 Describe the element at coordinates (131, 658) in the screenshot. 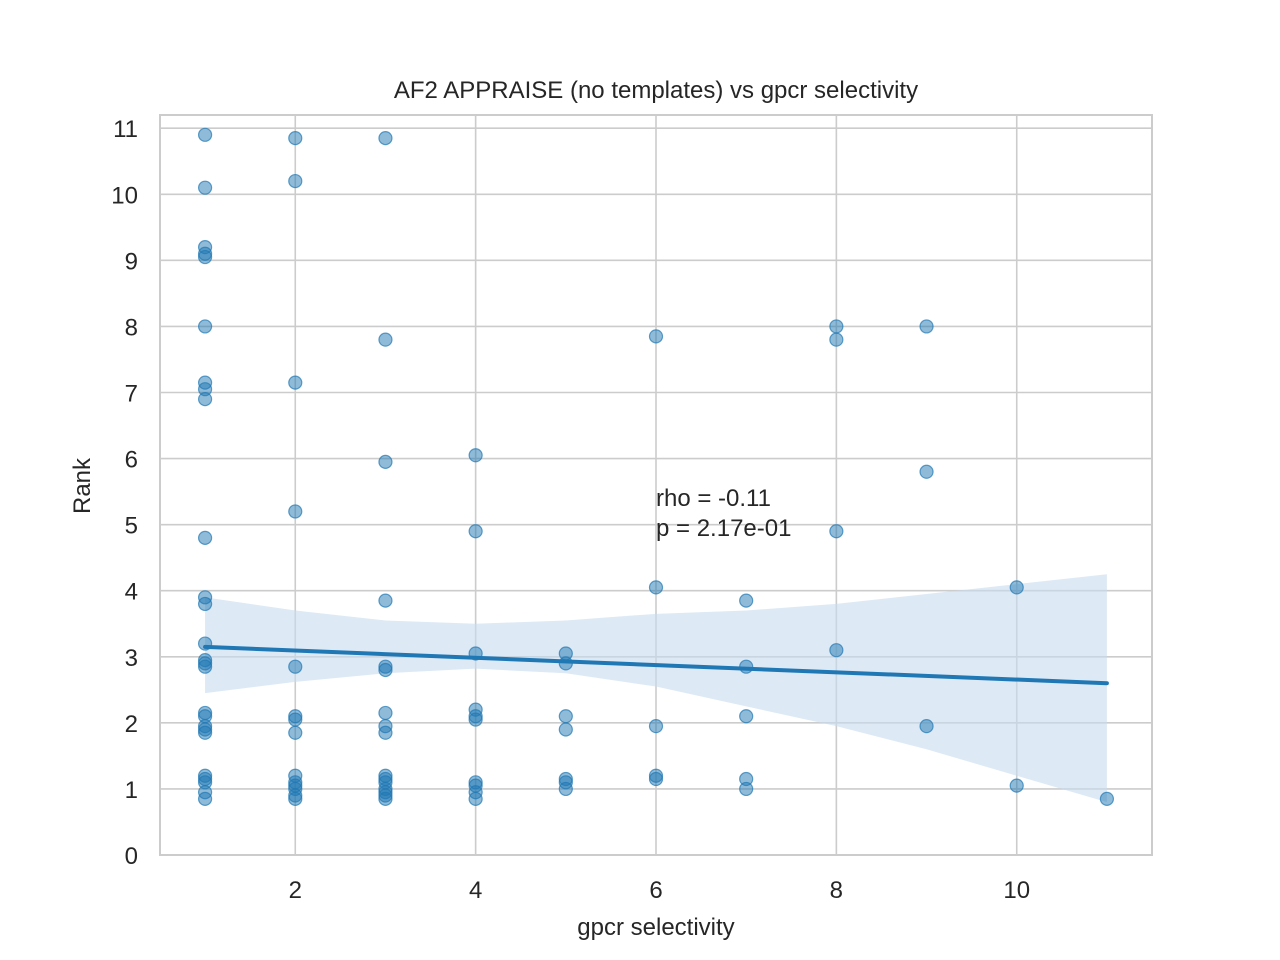

I see `y-tick-label: 3` at that location.